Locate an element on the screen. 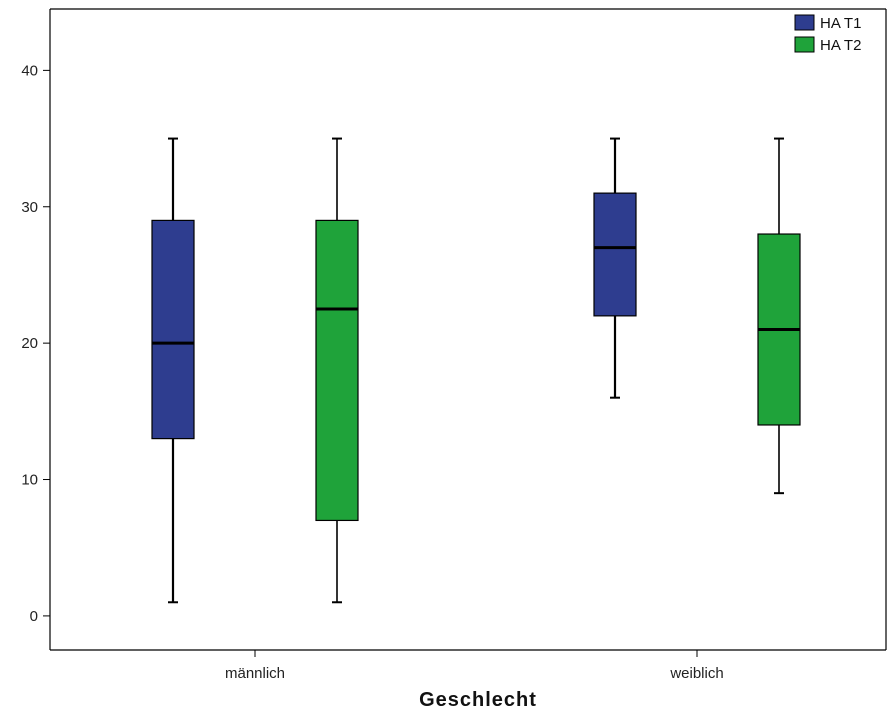 The width and height of the screenshot is (892, 713). legend-label: HA T2 is located at coordinates (840, 45).